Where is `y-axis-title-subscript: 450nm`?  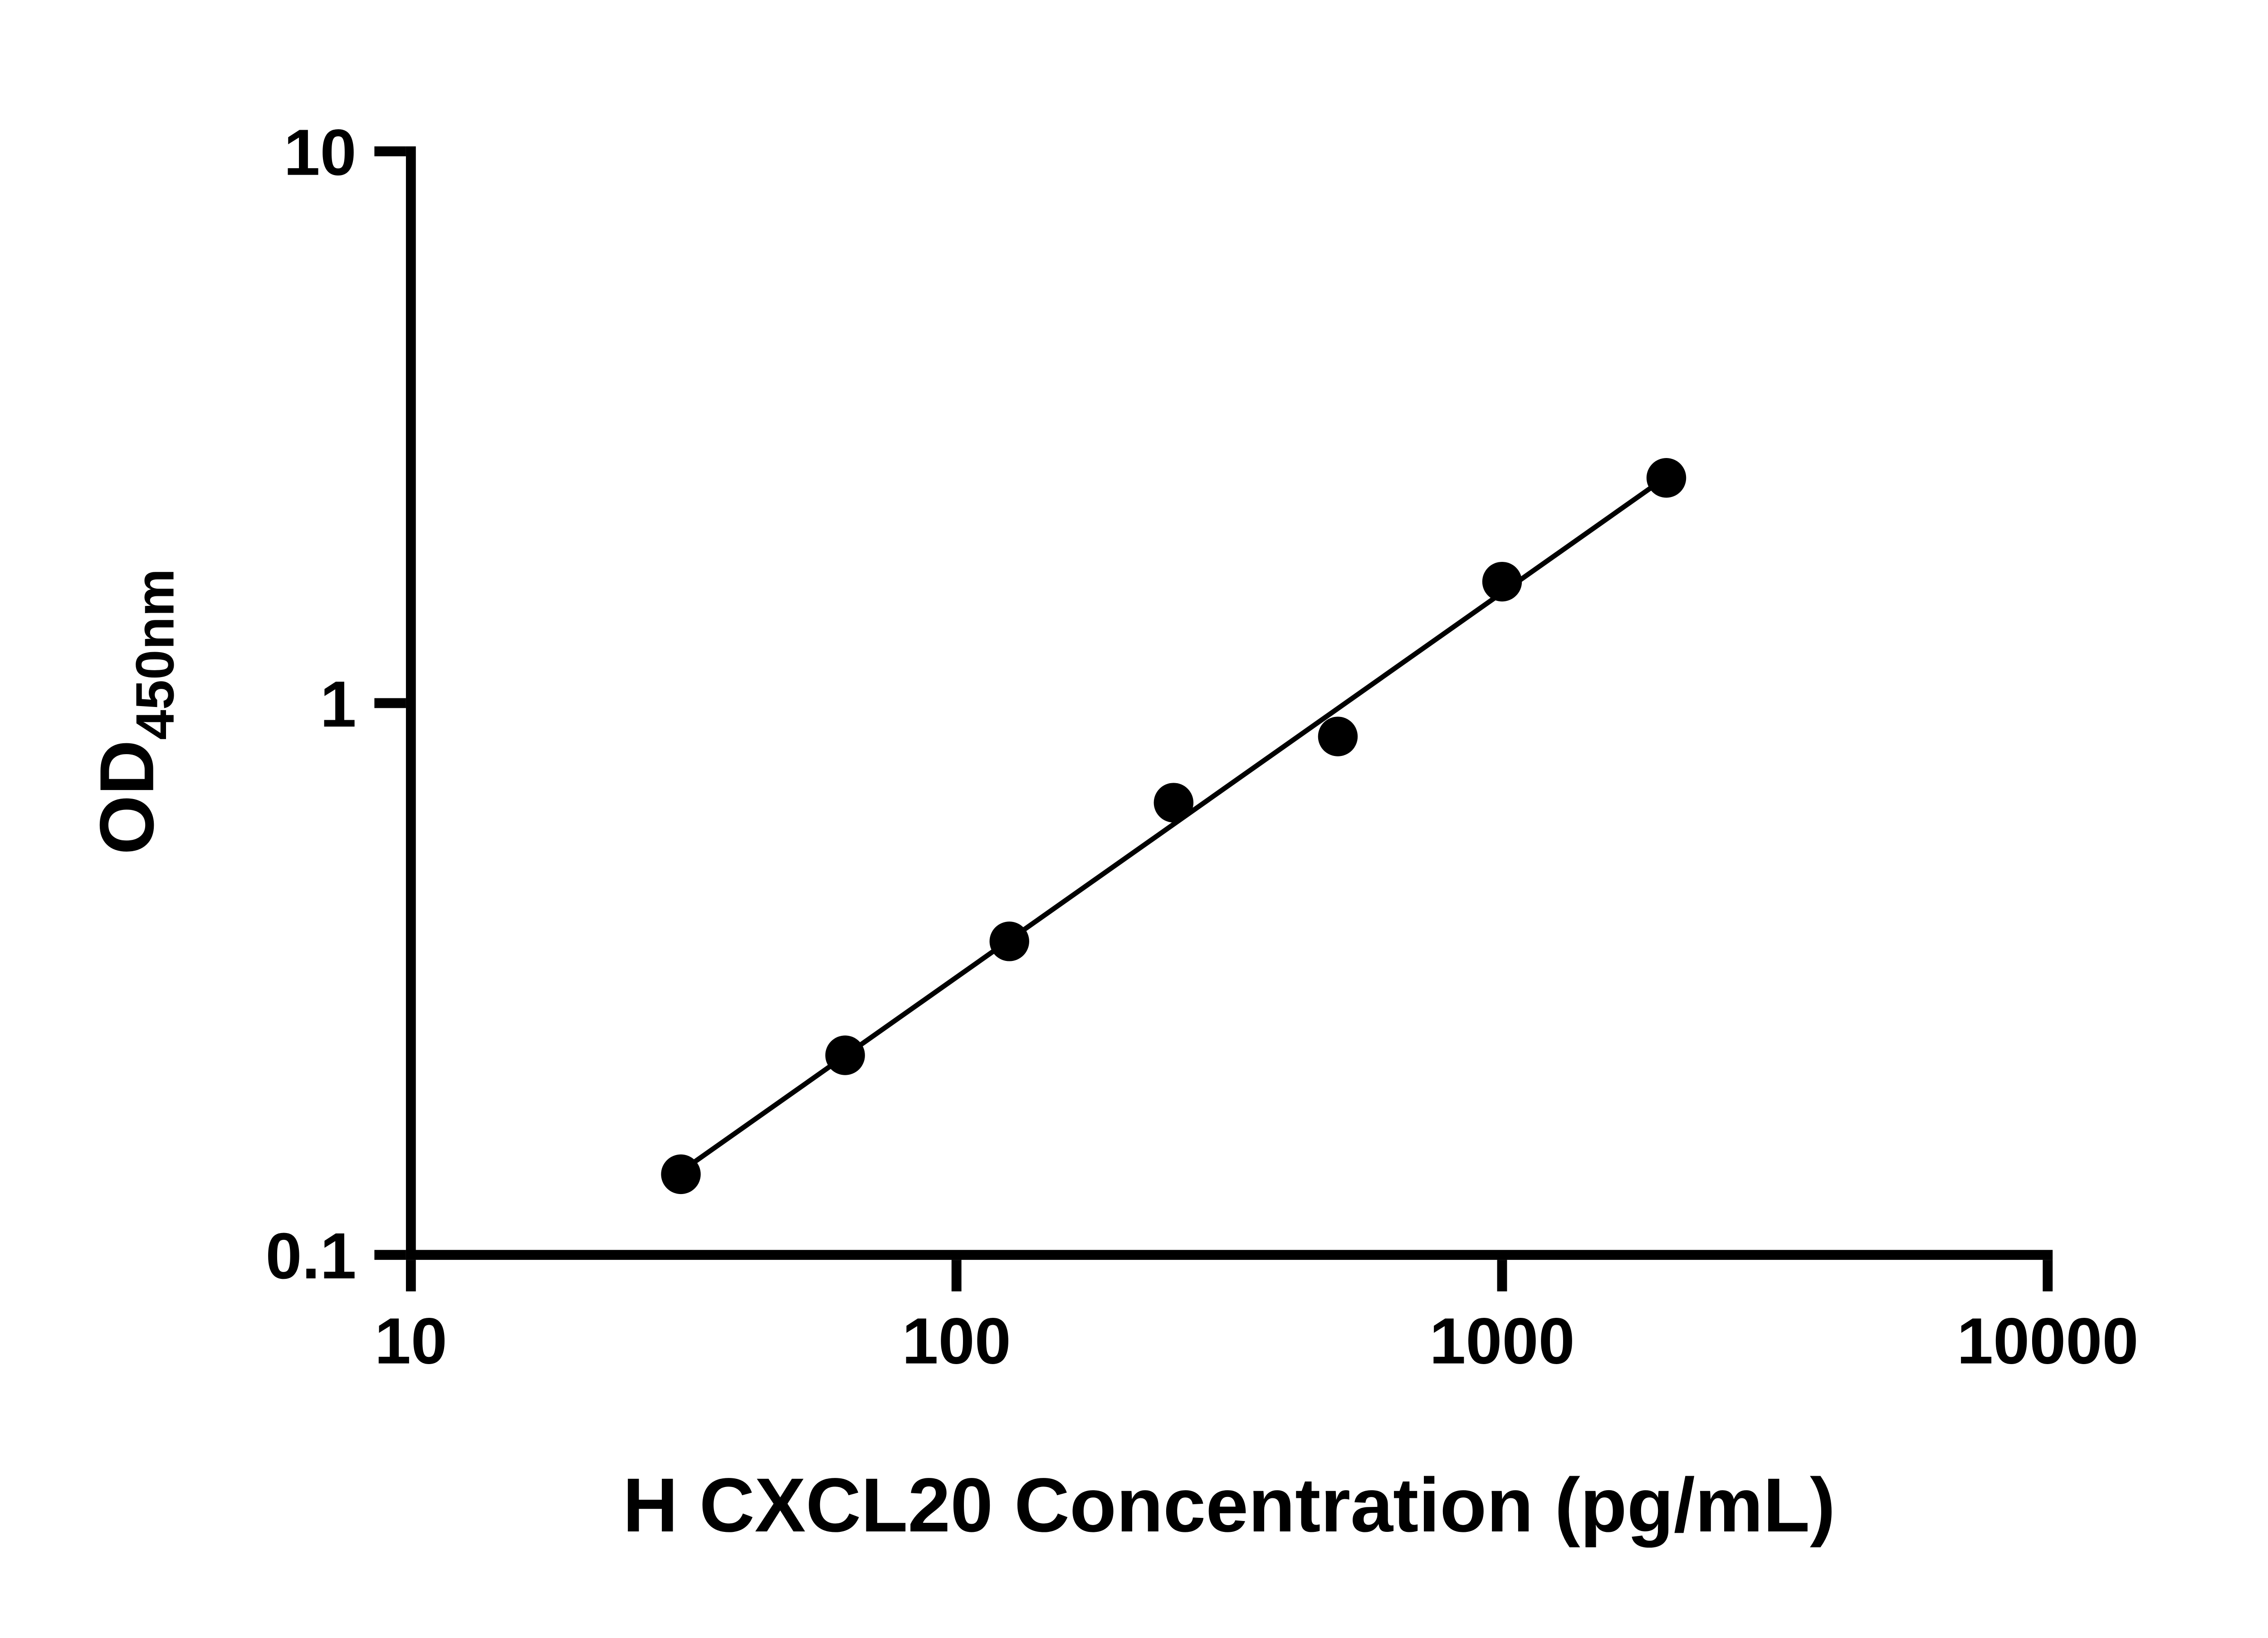 y-axis-title-subscript: 450nm is located at coordinates (155, 654).